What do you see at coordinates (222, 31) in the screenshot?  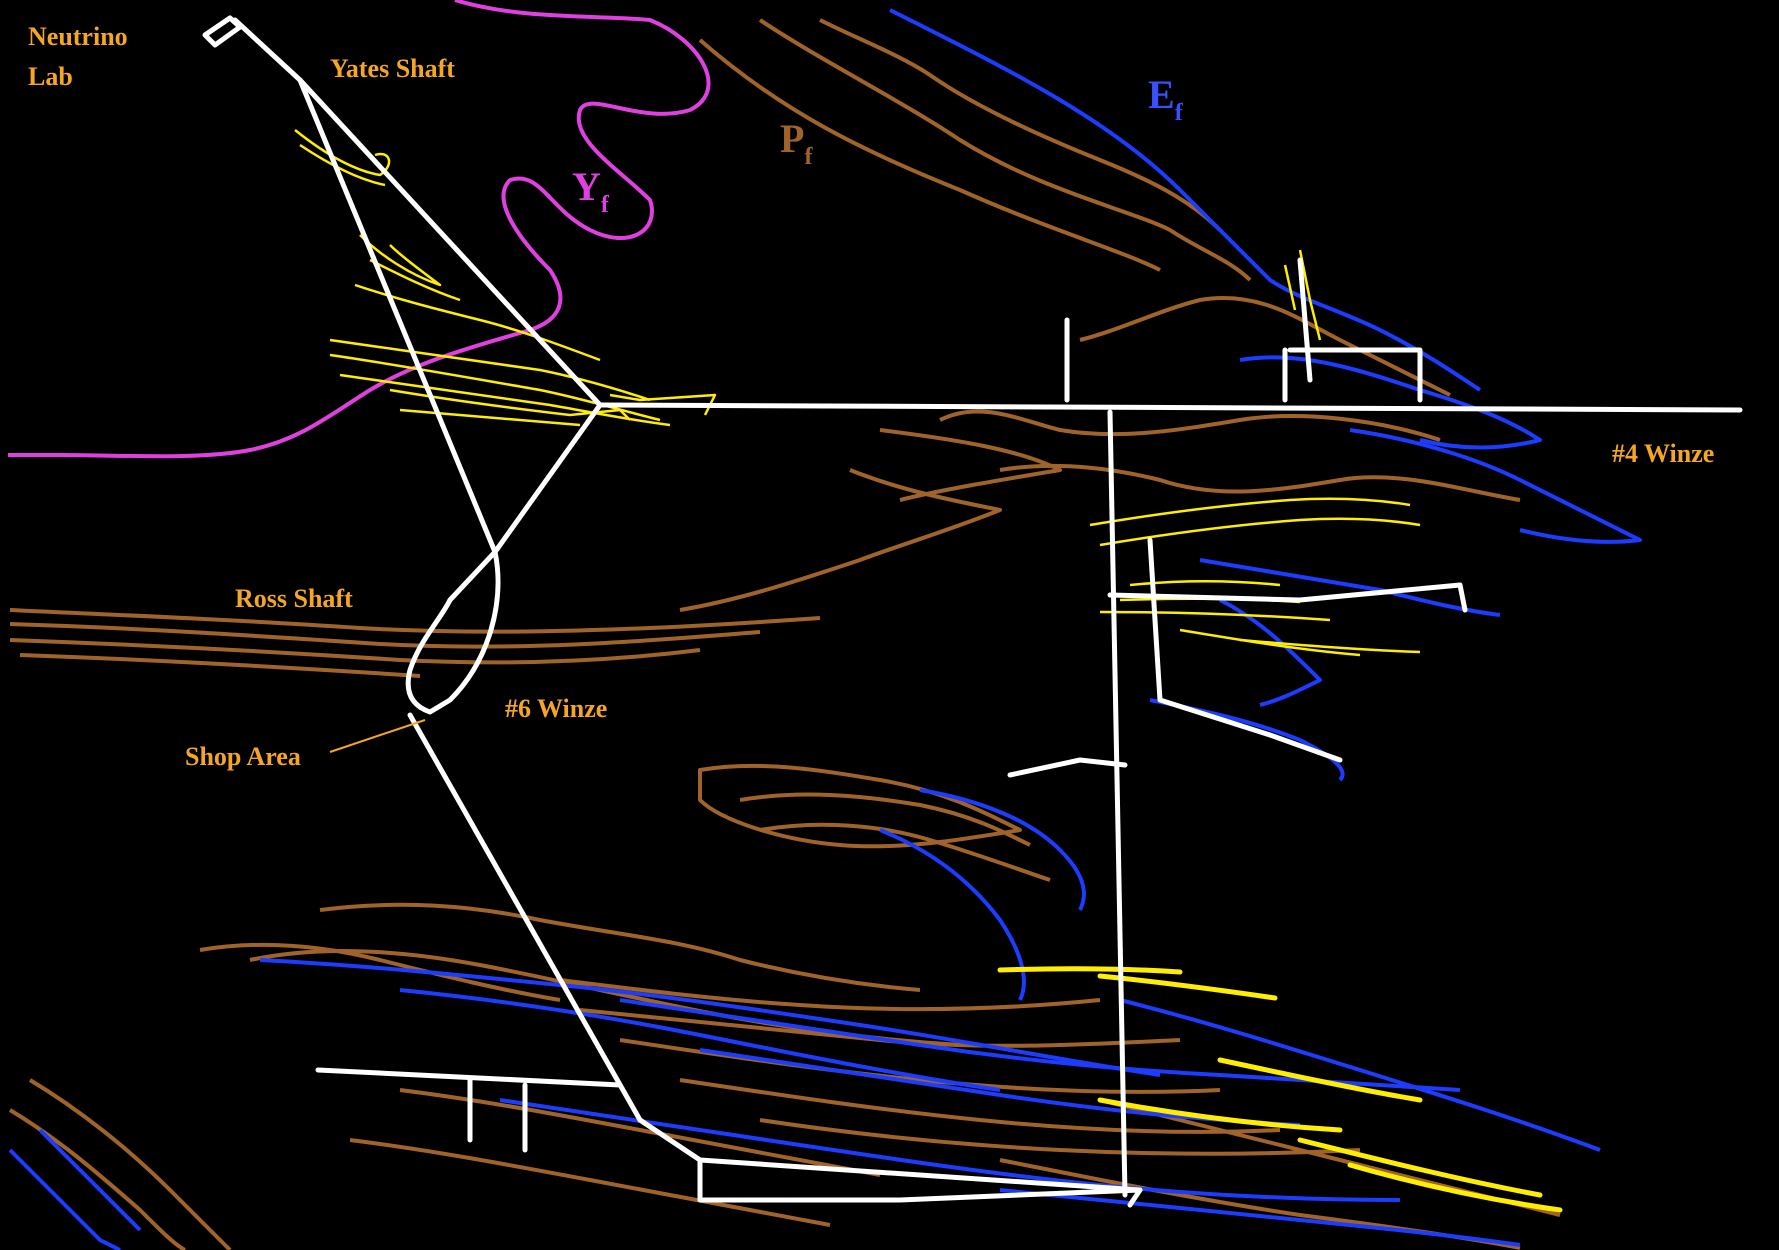 I see `neutrino-lab-box` at bounding box center [222, 31].